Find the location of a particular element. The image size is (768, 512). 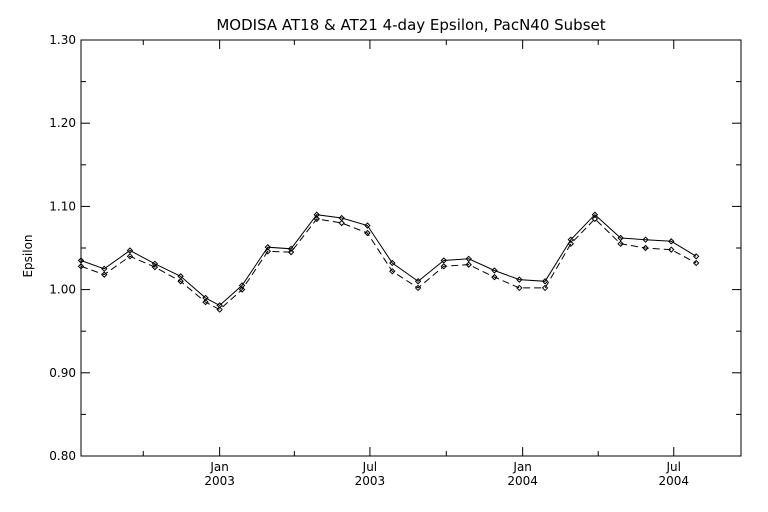

y-tick-label: 1.00 is located at coordinates (62, 290).